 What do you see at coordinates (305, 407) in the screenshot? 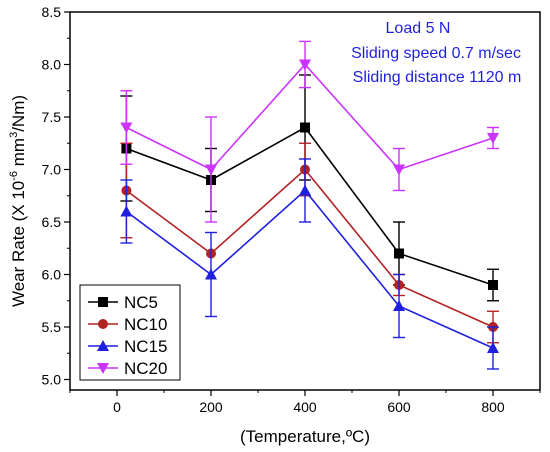
I see `x-tick-label-400: 400` at bounding box center [305, 407].